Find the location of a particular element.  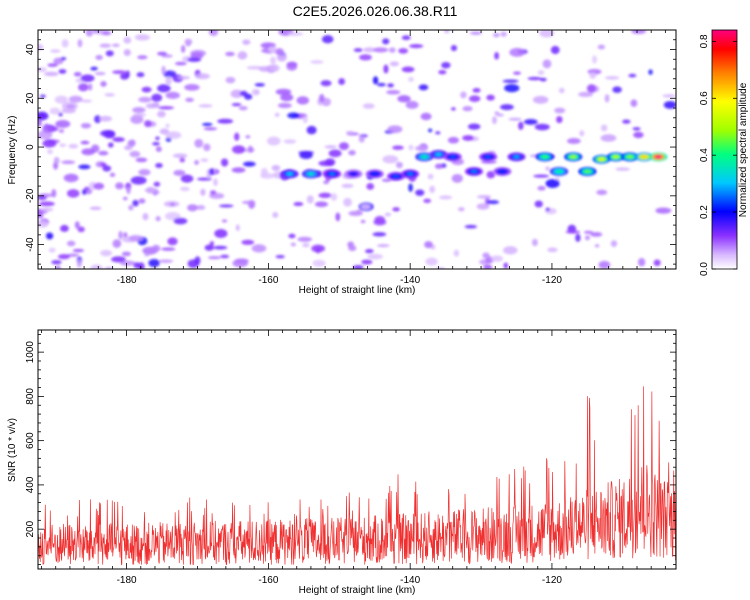

spectrogram-y-tick-label: -40 is located at coordinates (30, 244).